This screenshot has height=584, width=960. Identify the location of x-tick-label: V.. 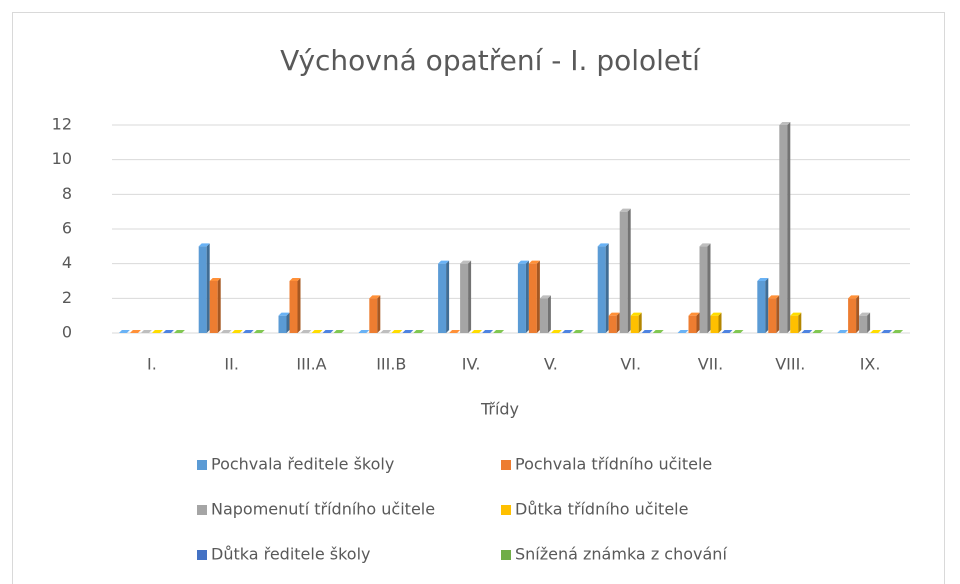
(551, 364).